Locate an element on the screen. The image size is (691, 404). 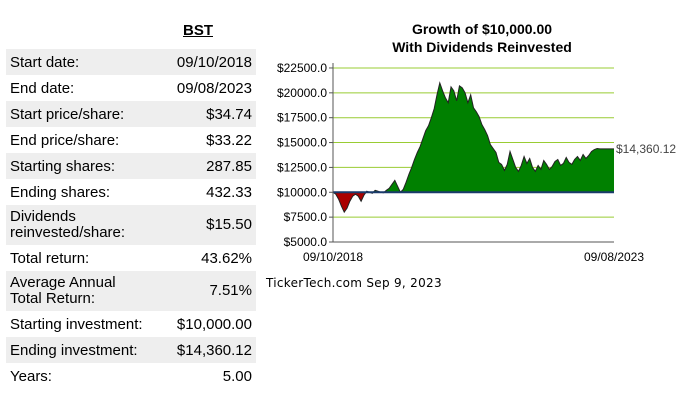
stats-row: Ending shares: 432.33 is located at coordinates (131, 192).